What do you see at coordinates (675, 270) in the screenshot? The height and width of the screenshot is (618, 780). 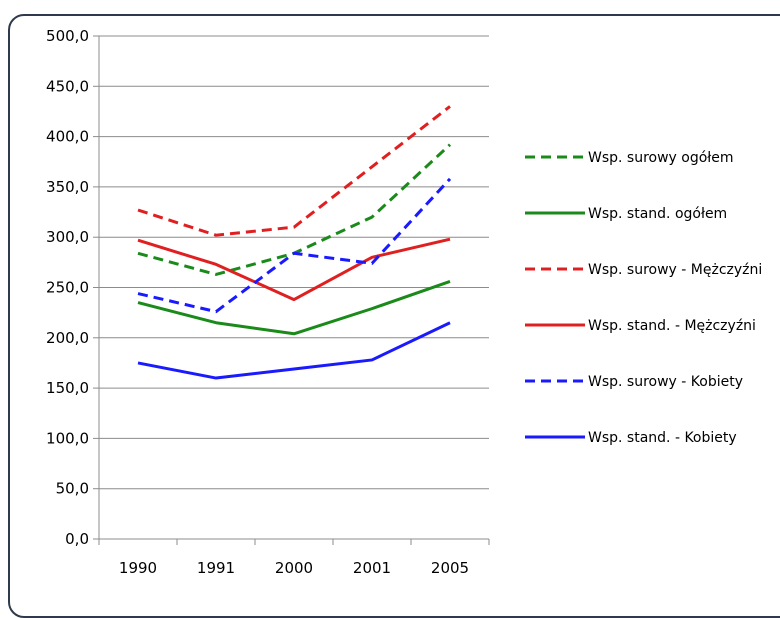 I see `legend-label: Wsp. surowy - Mężczyźni` at bounding box center [675, 270].